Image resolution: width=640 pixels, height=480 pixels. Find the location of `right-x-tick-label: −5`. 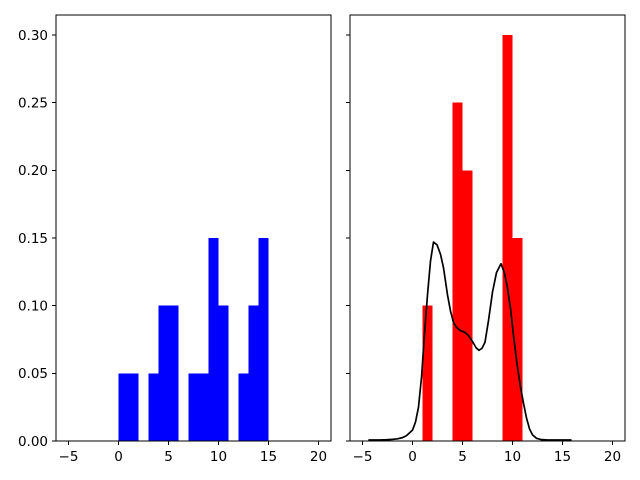

right-x-tick-label: −5 is located at coordinates (363, 457).